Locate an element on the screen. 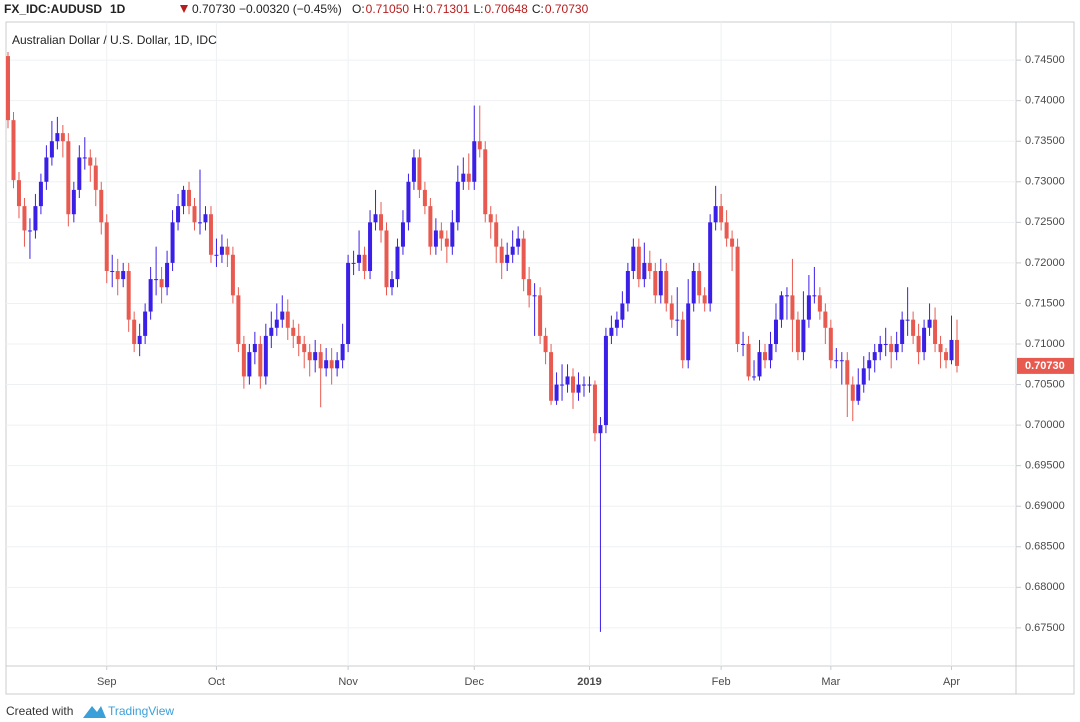 The height and width of the screenshot is (722, 1080). logo is located at coordinates (94, 712).